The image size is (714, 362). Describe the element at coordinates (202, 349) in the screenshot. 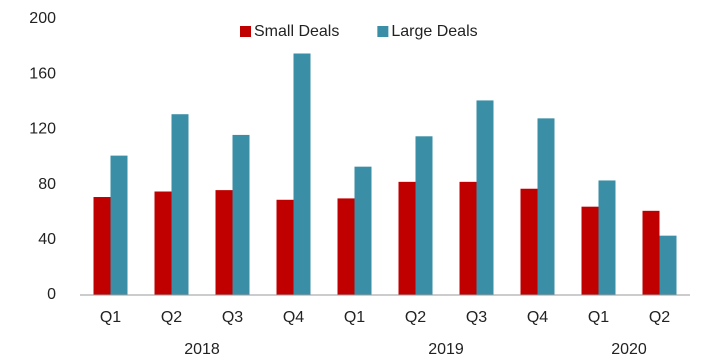

I see `group-label: 2018` at that location.